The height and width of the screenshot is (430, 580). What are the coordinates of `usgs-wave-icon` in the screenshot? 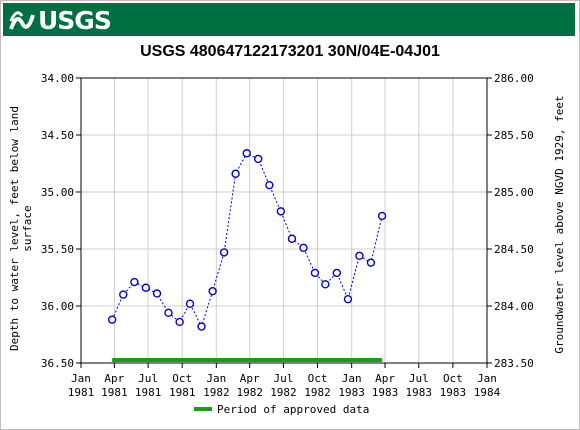 It's located at (22, 20).